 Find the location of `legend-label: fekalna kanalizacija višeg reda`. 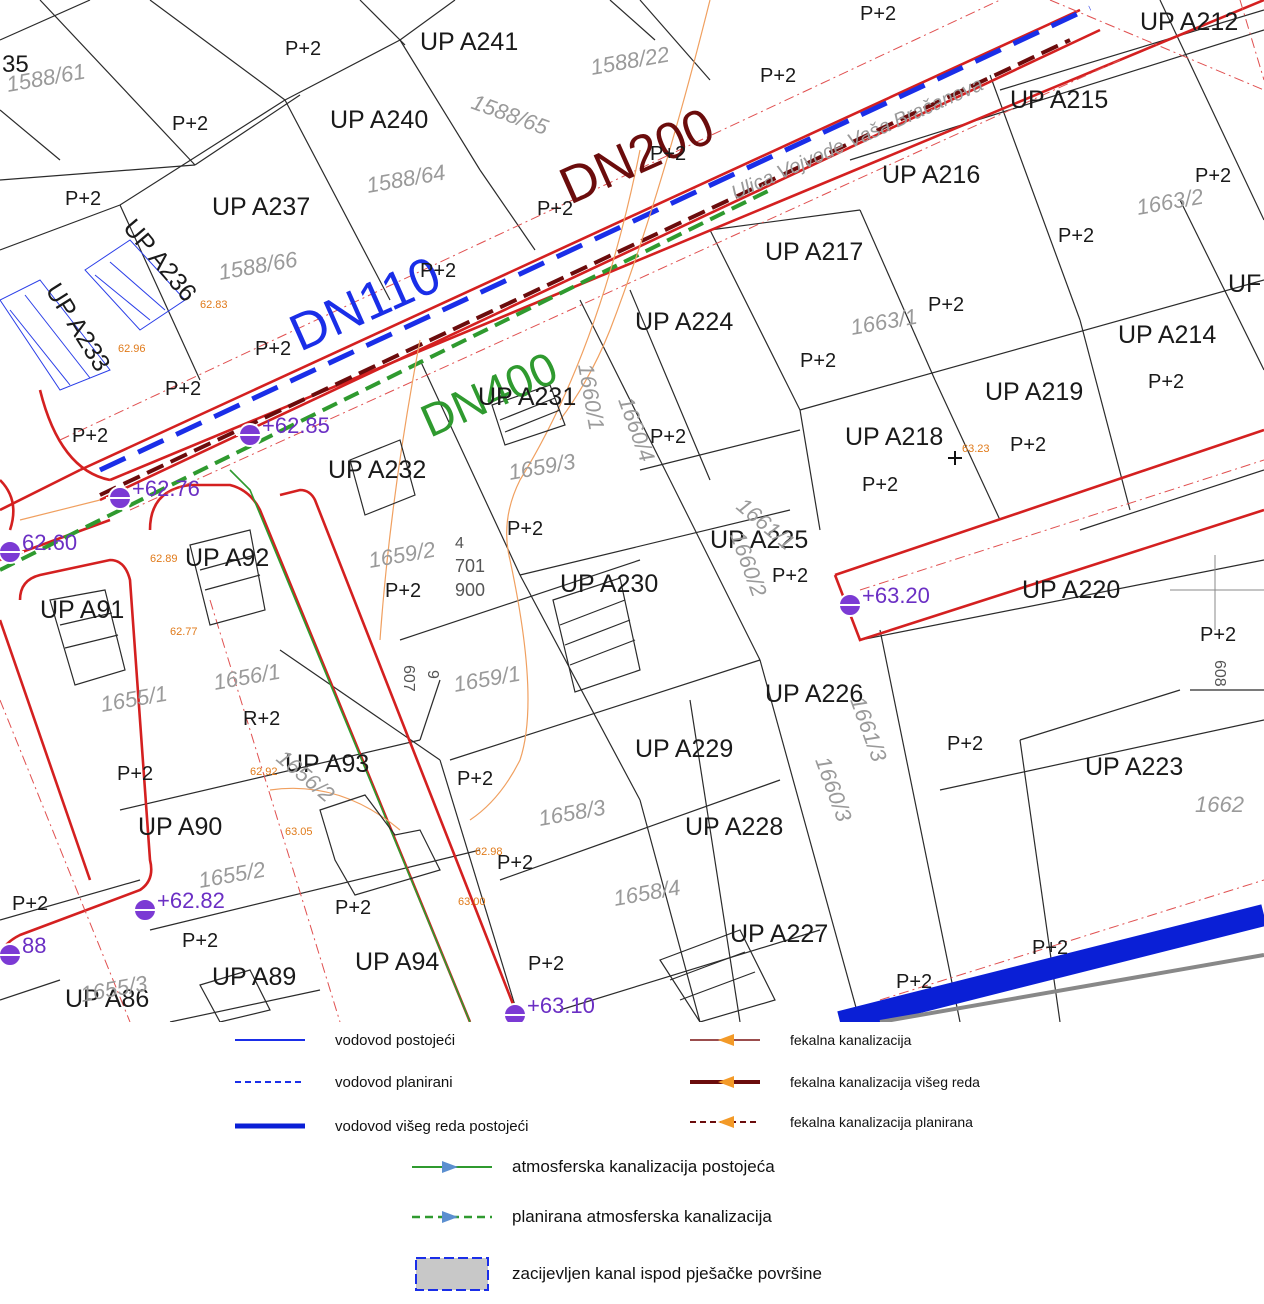

legend-label: fekalna kanalizacija višeg reda is located at coordinates (885, 1082).